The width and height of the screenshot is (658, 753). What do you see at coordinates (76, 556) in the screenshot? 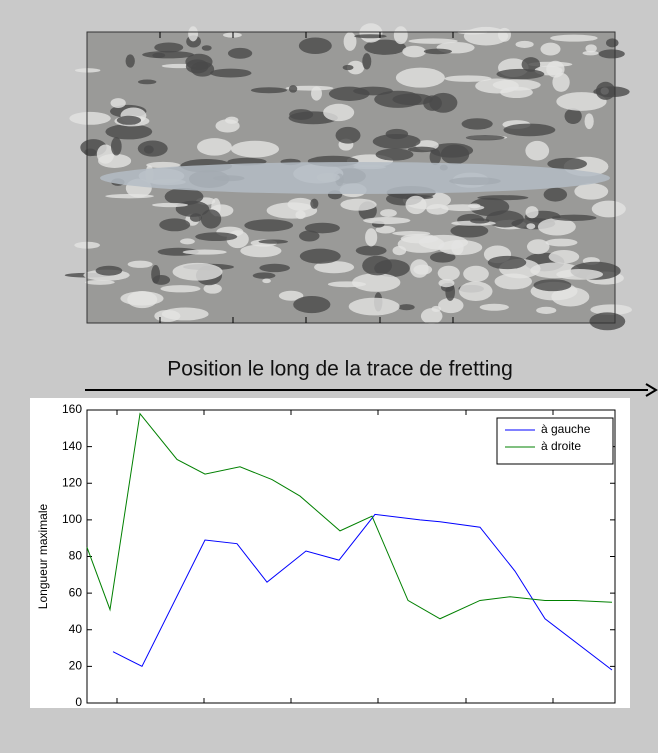
I see `y-tick-label: 80` at bounding box center [76, 556].